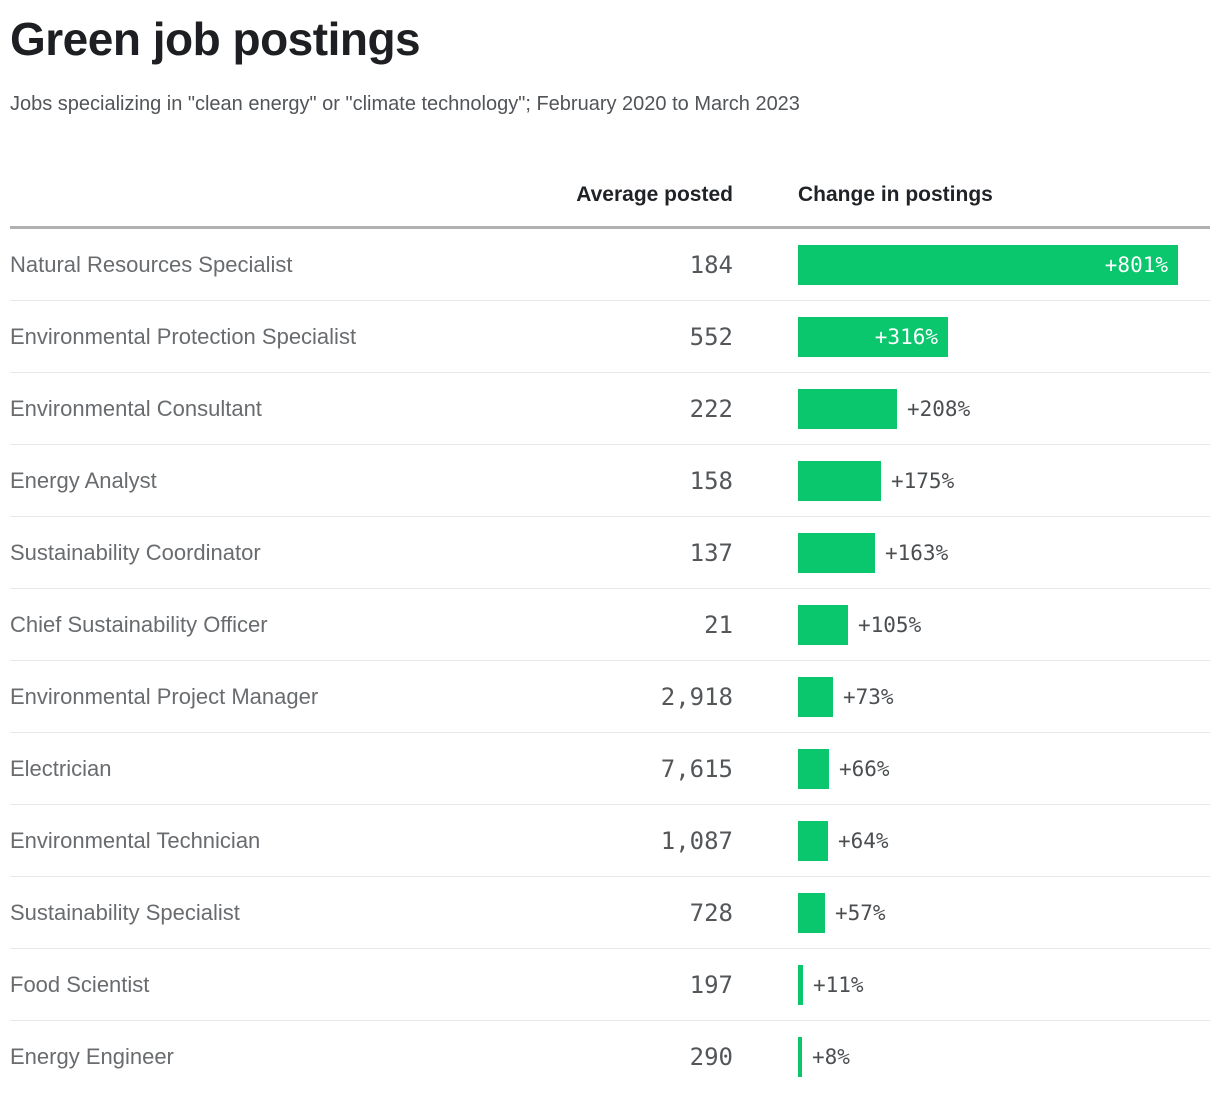  I want to click on table-row: Energy Analyst 158 +175%, so click(610, 481).